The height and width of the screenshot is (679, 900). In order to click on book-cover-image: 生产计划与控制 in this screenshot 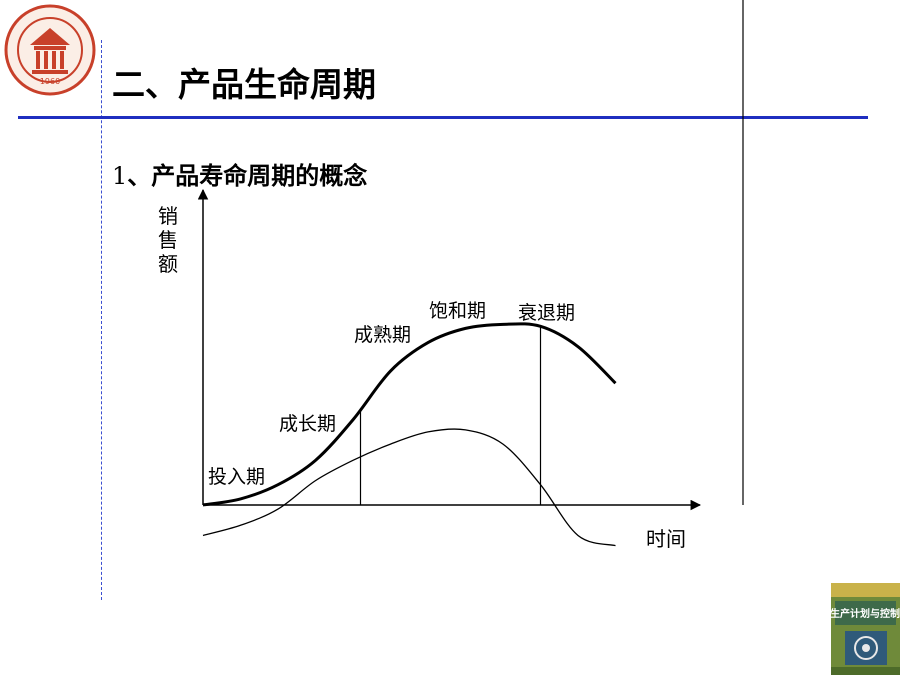, I will do `click(865, 629)`.